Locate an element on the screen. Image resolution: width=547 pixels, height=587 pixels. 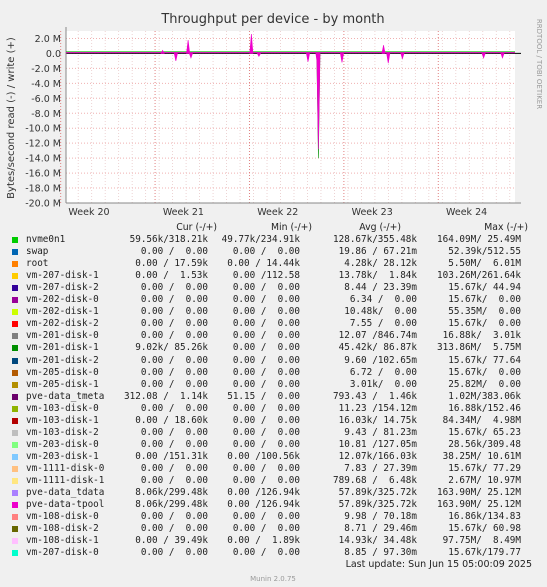
legend-series-name: vm-207-disk-2 is located at coordinates (62, 288).